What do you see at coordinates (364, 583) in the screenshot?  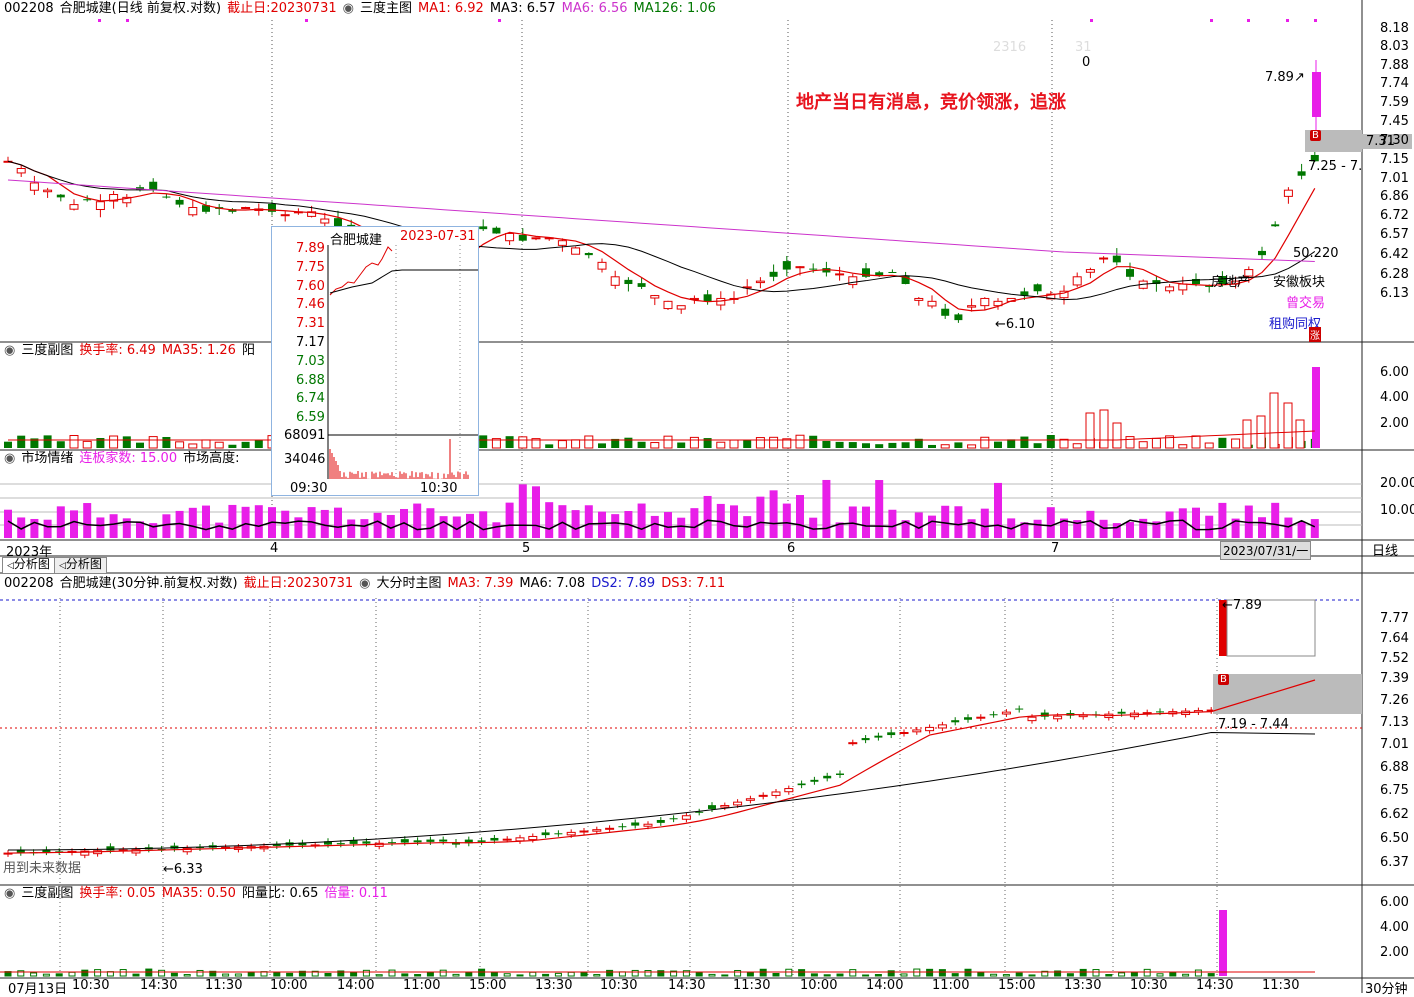 I see `m30-settings-icon: ◉` at bounding box center [364, 583].